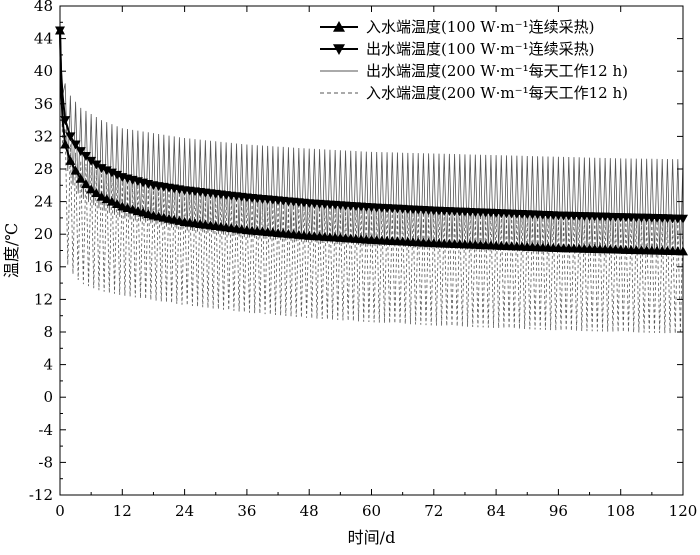  What do you see at coordinates (43, 299) in the screenshot?
I see `y-tick-label-12: 12` at bounding box center [43, 299].